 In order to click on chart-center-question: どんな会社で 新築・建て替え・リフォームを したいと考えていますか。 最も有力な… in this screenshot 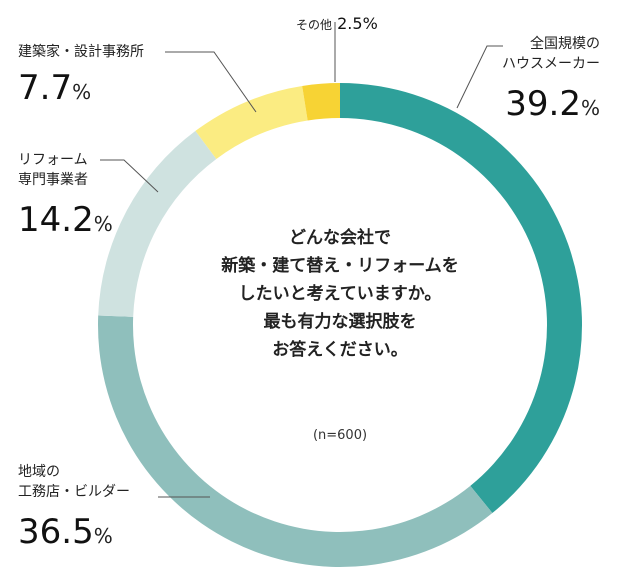, I will do `click(340, 294)`.